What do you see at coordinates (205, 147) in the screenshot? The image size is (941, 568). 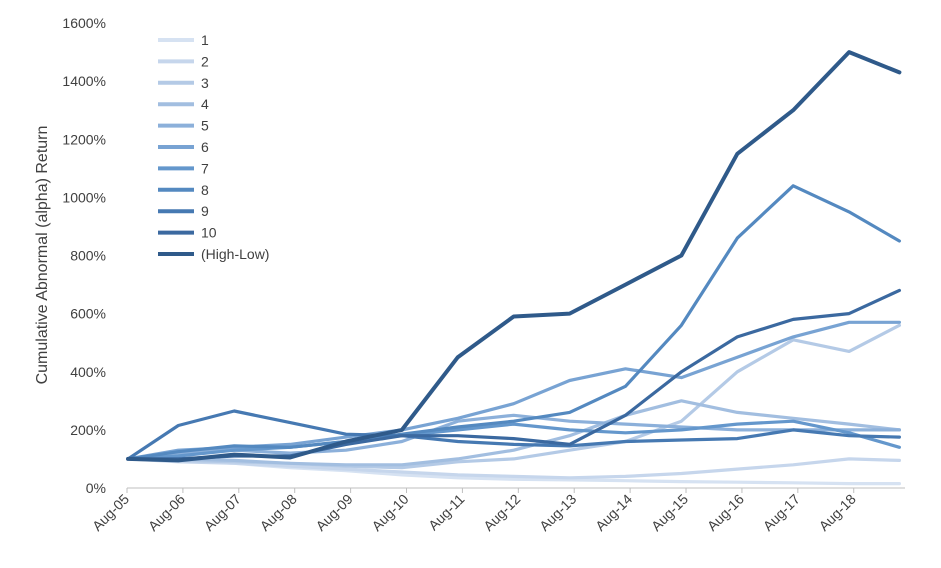 I see `legend-label: 6` at bounding box center [205, 147].